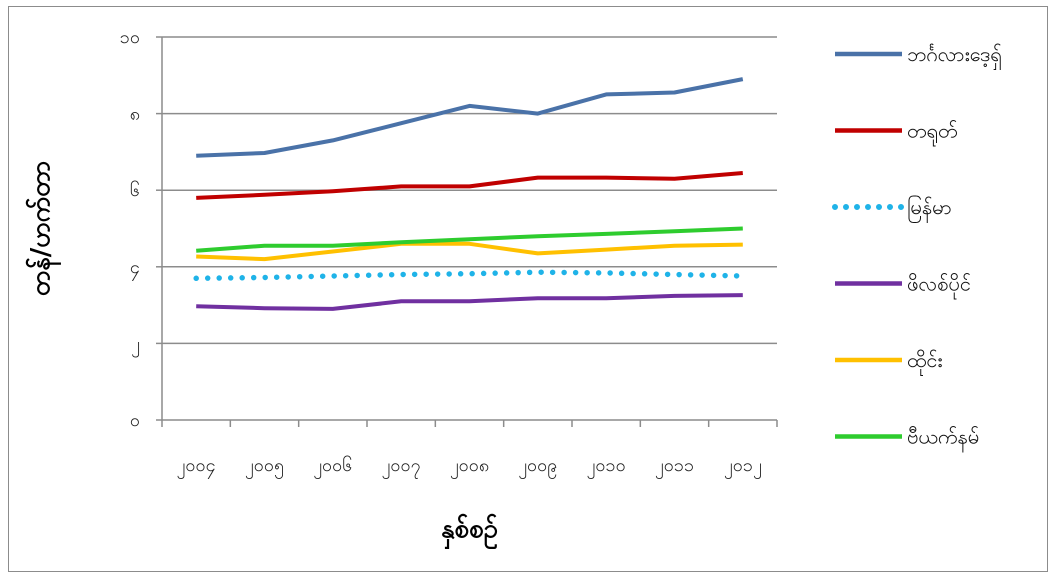 The image size is (1057, 579). Describe the element at coordinates (135, 190) in the screenshot. I see `y-tick-label: ၆` at that location.